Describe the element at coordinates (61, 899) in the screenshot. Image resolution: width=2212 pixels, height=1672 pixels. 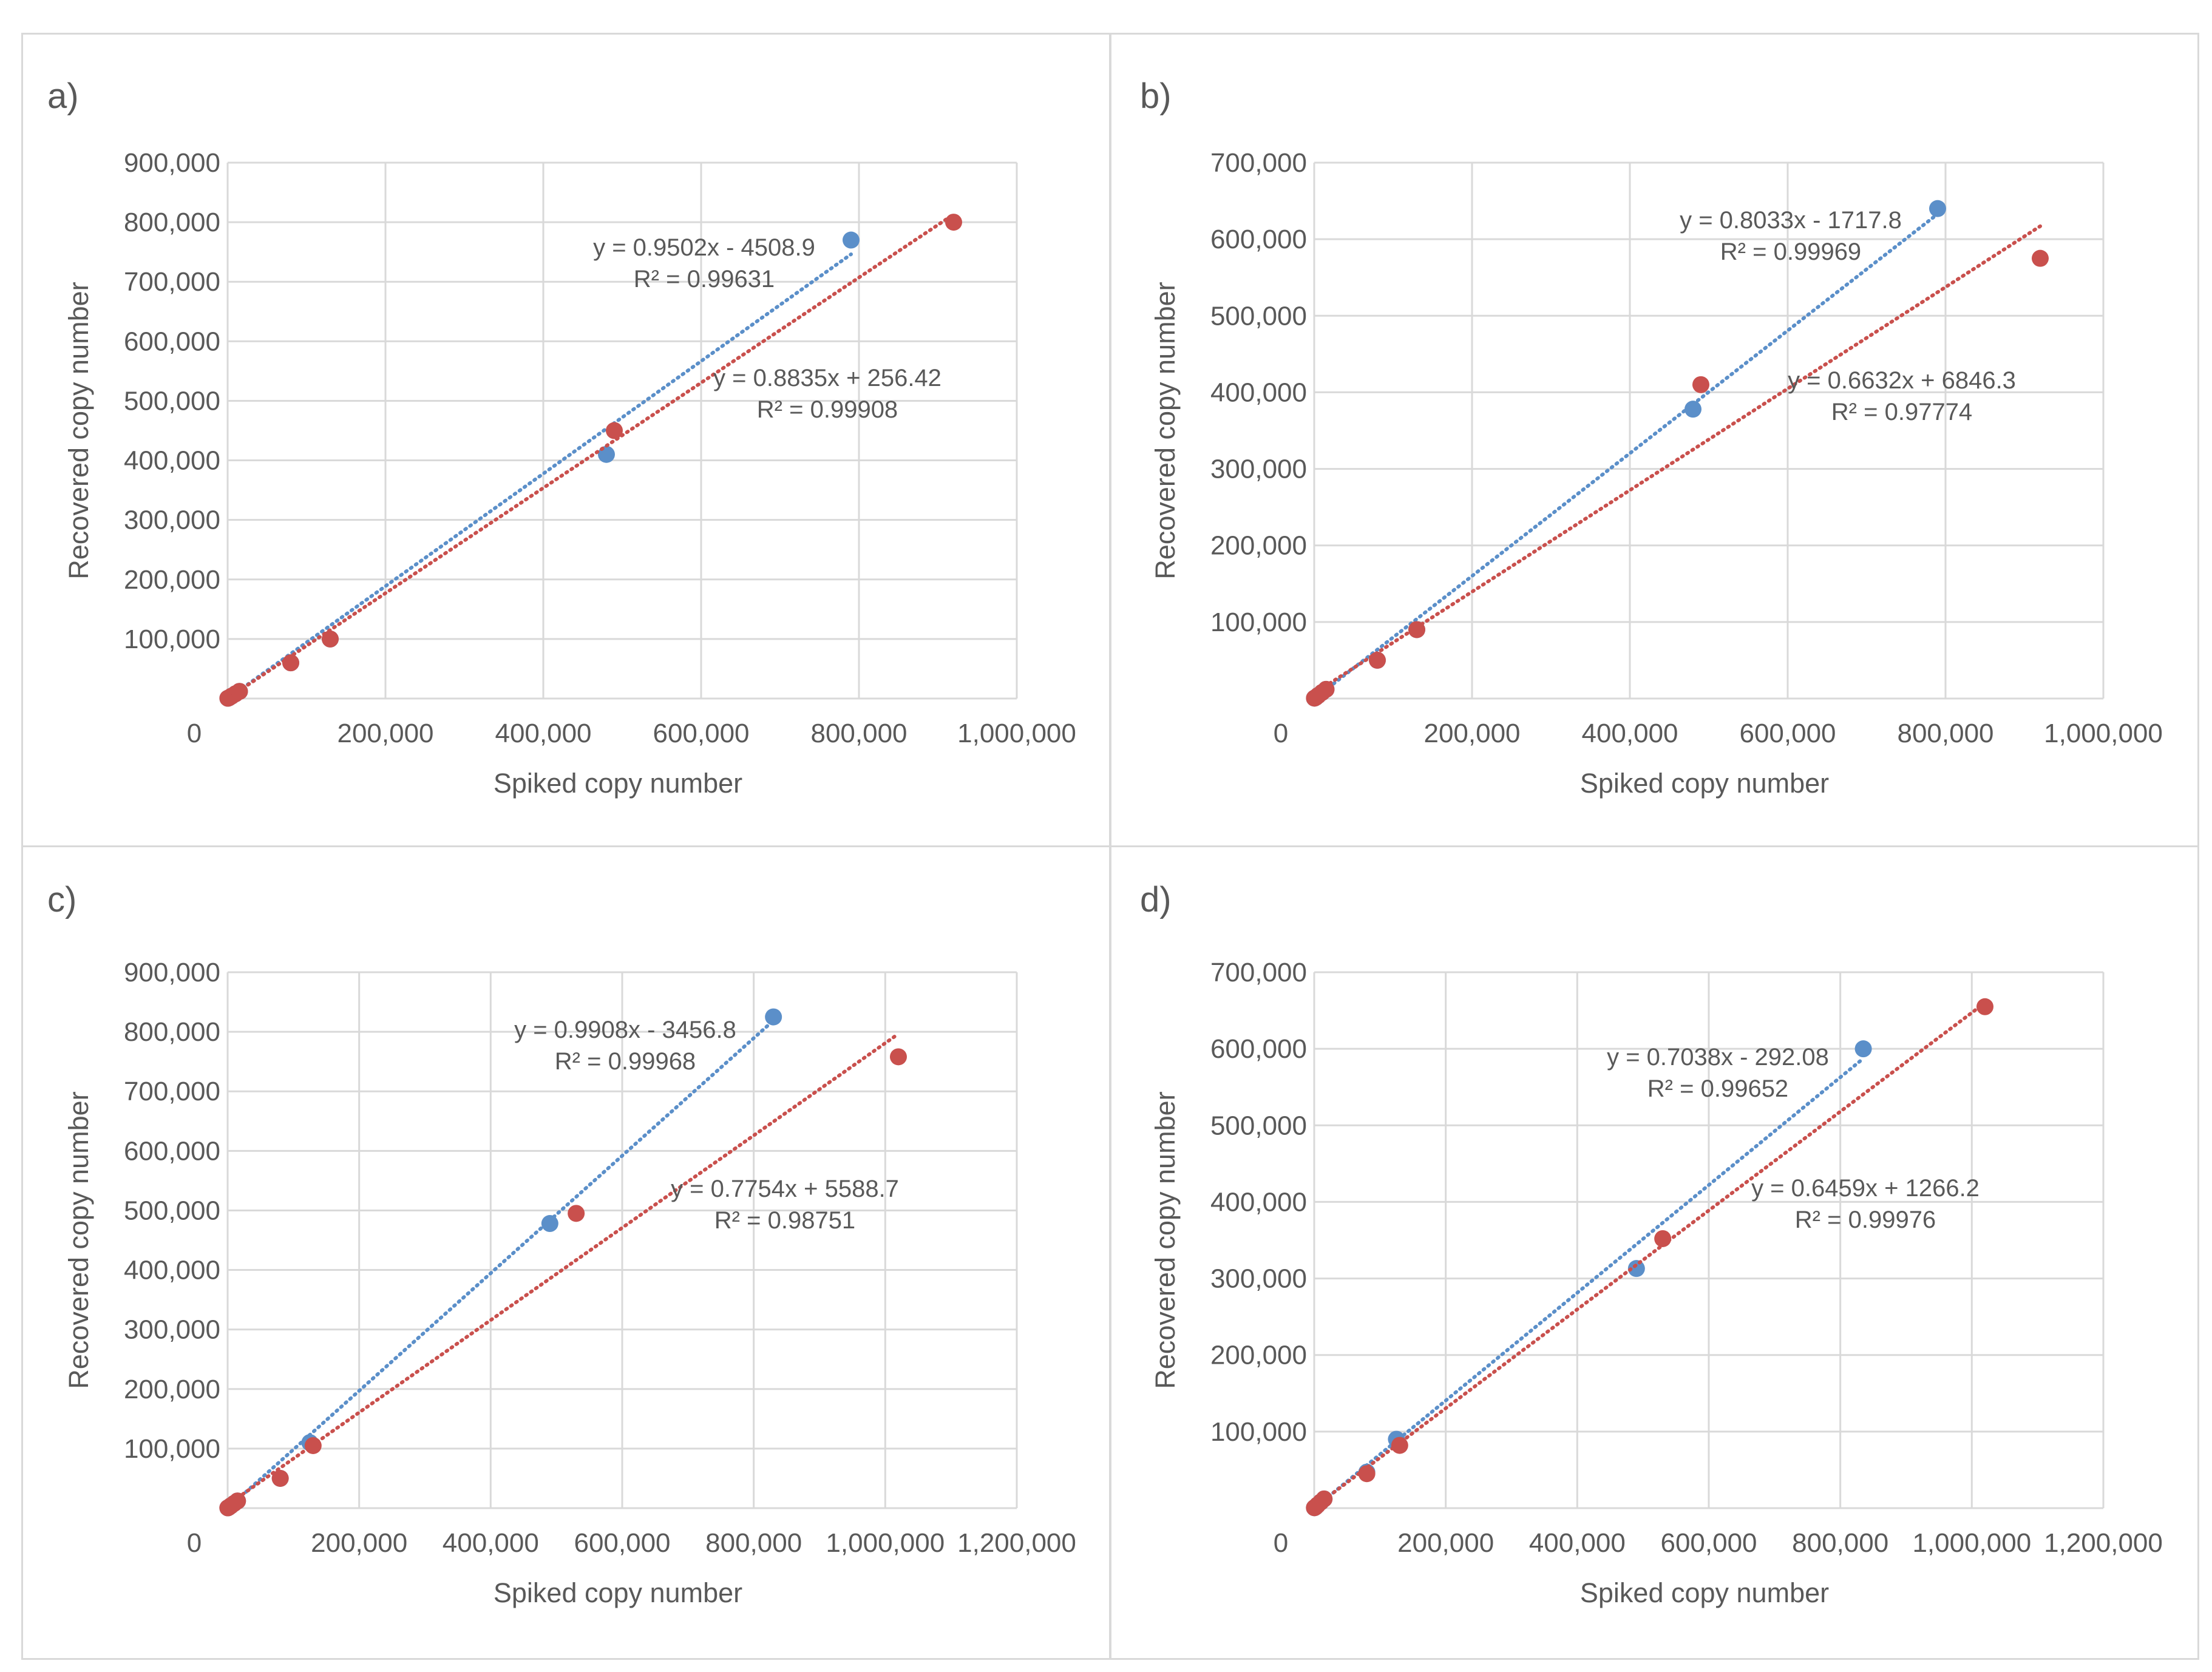
I see `panel-label-c: c)` at that location.